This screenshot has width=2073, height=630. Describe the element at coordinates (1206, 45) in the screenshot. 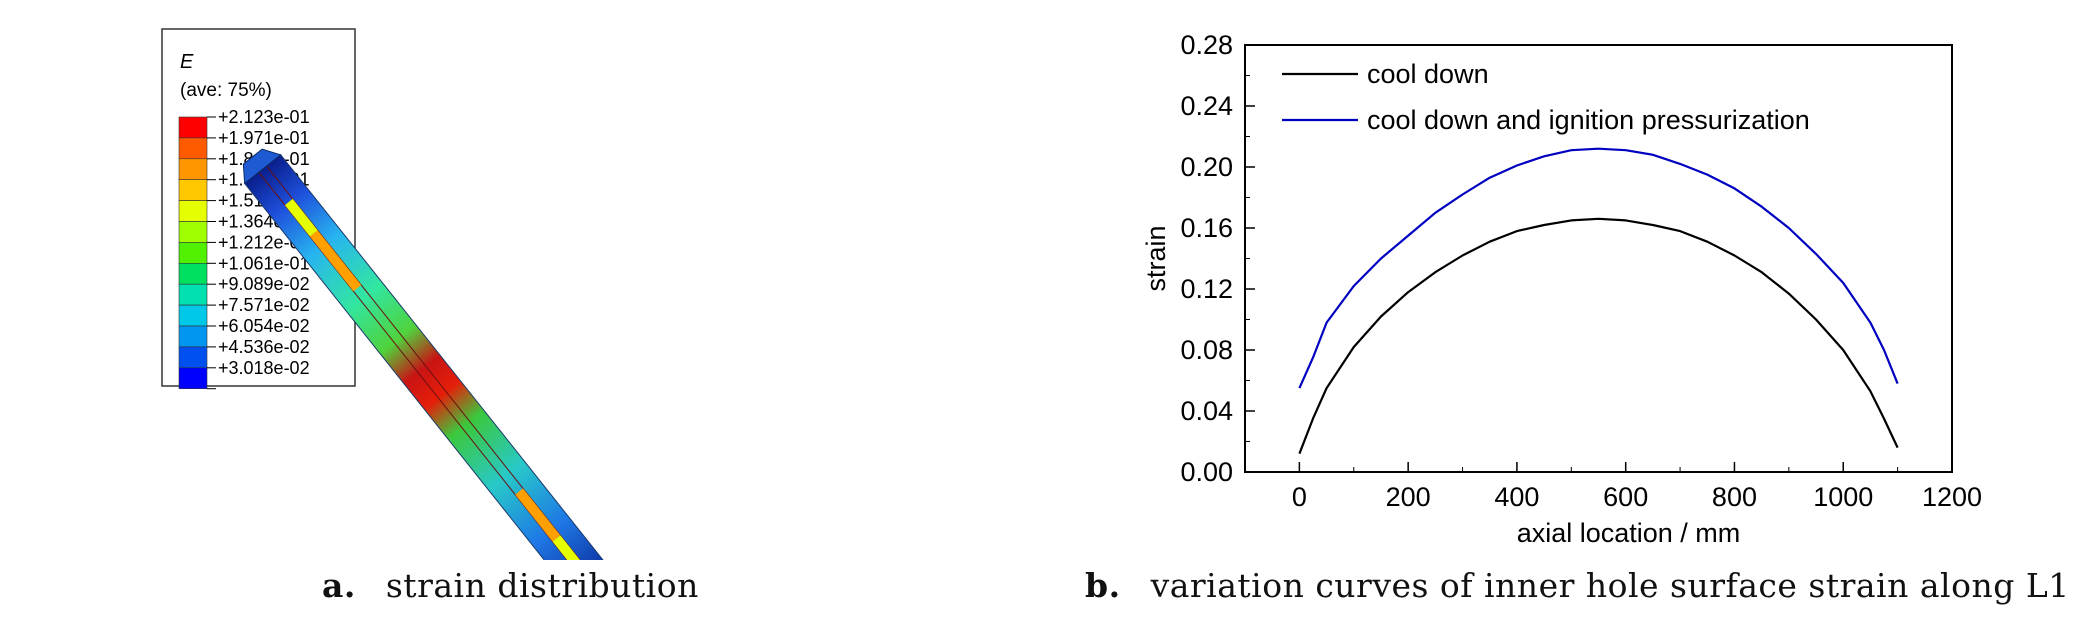

I see `y-tick-label: 0.28` at that location.